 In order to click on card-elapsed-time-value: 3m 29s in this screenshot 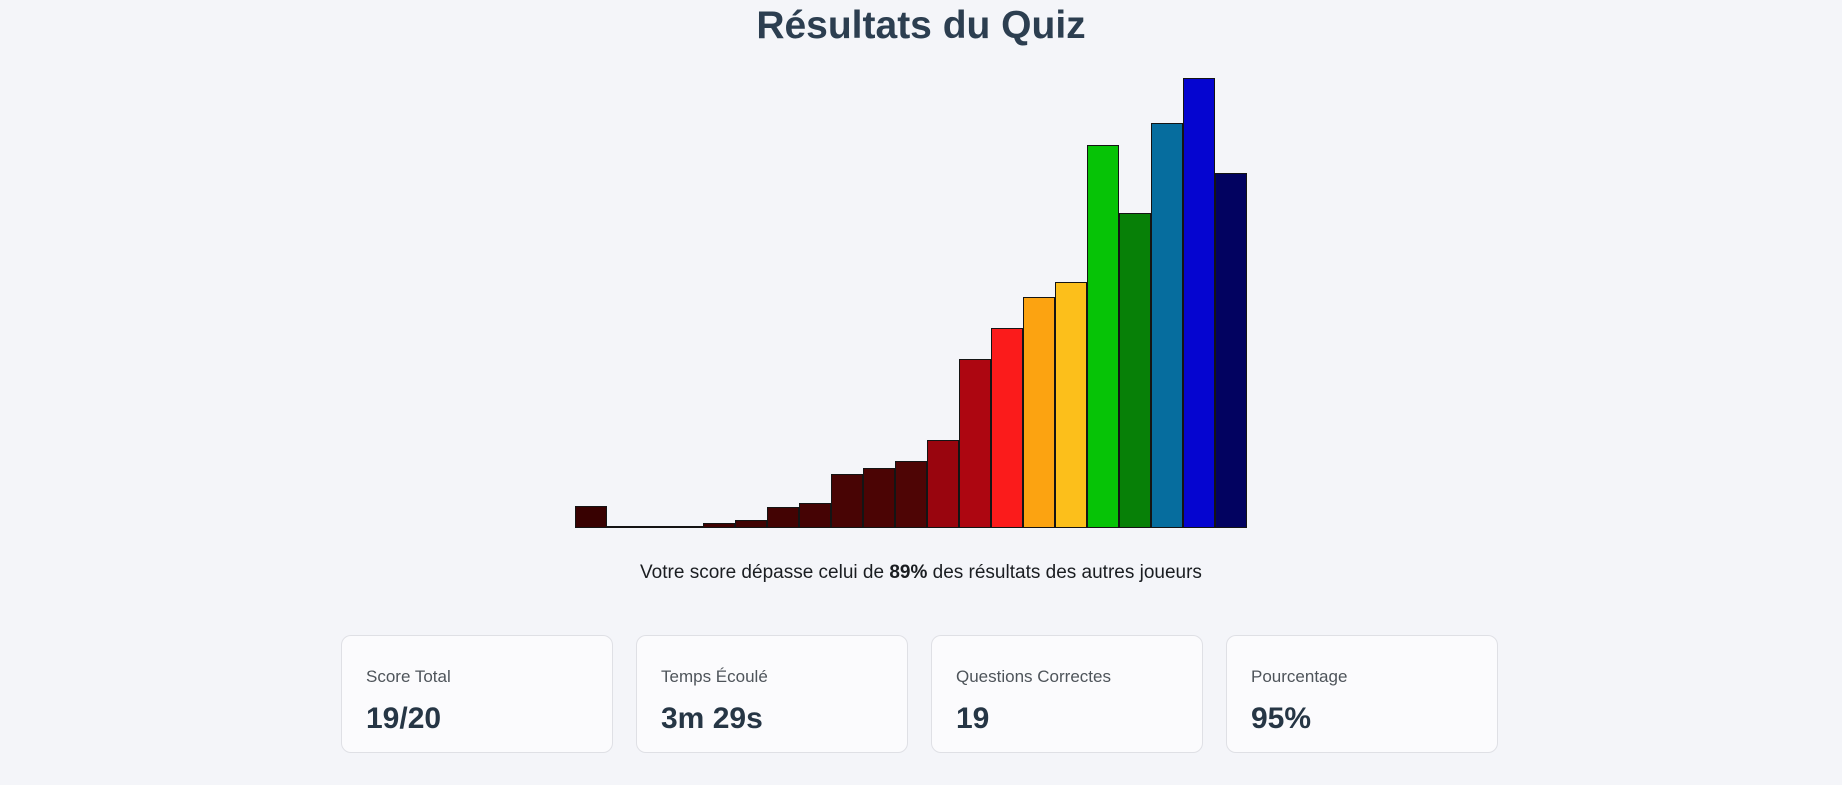, I will do `click(712, 718)`.